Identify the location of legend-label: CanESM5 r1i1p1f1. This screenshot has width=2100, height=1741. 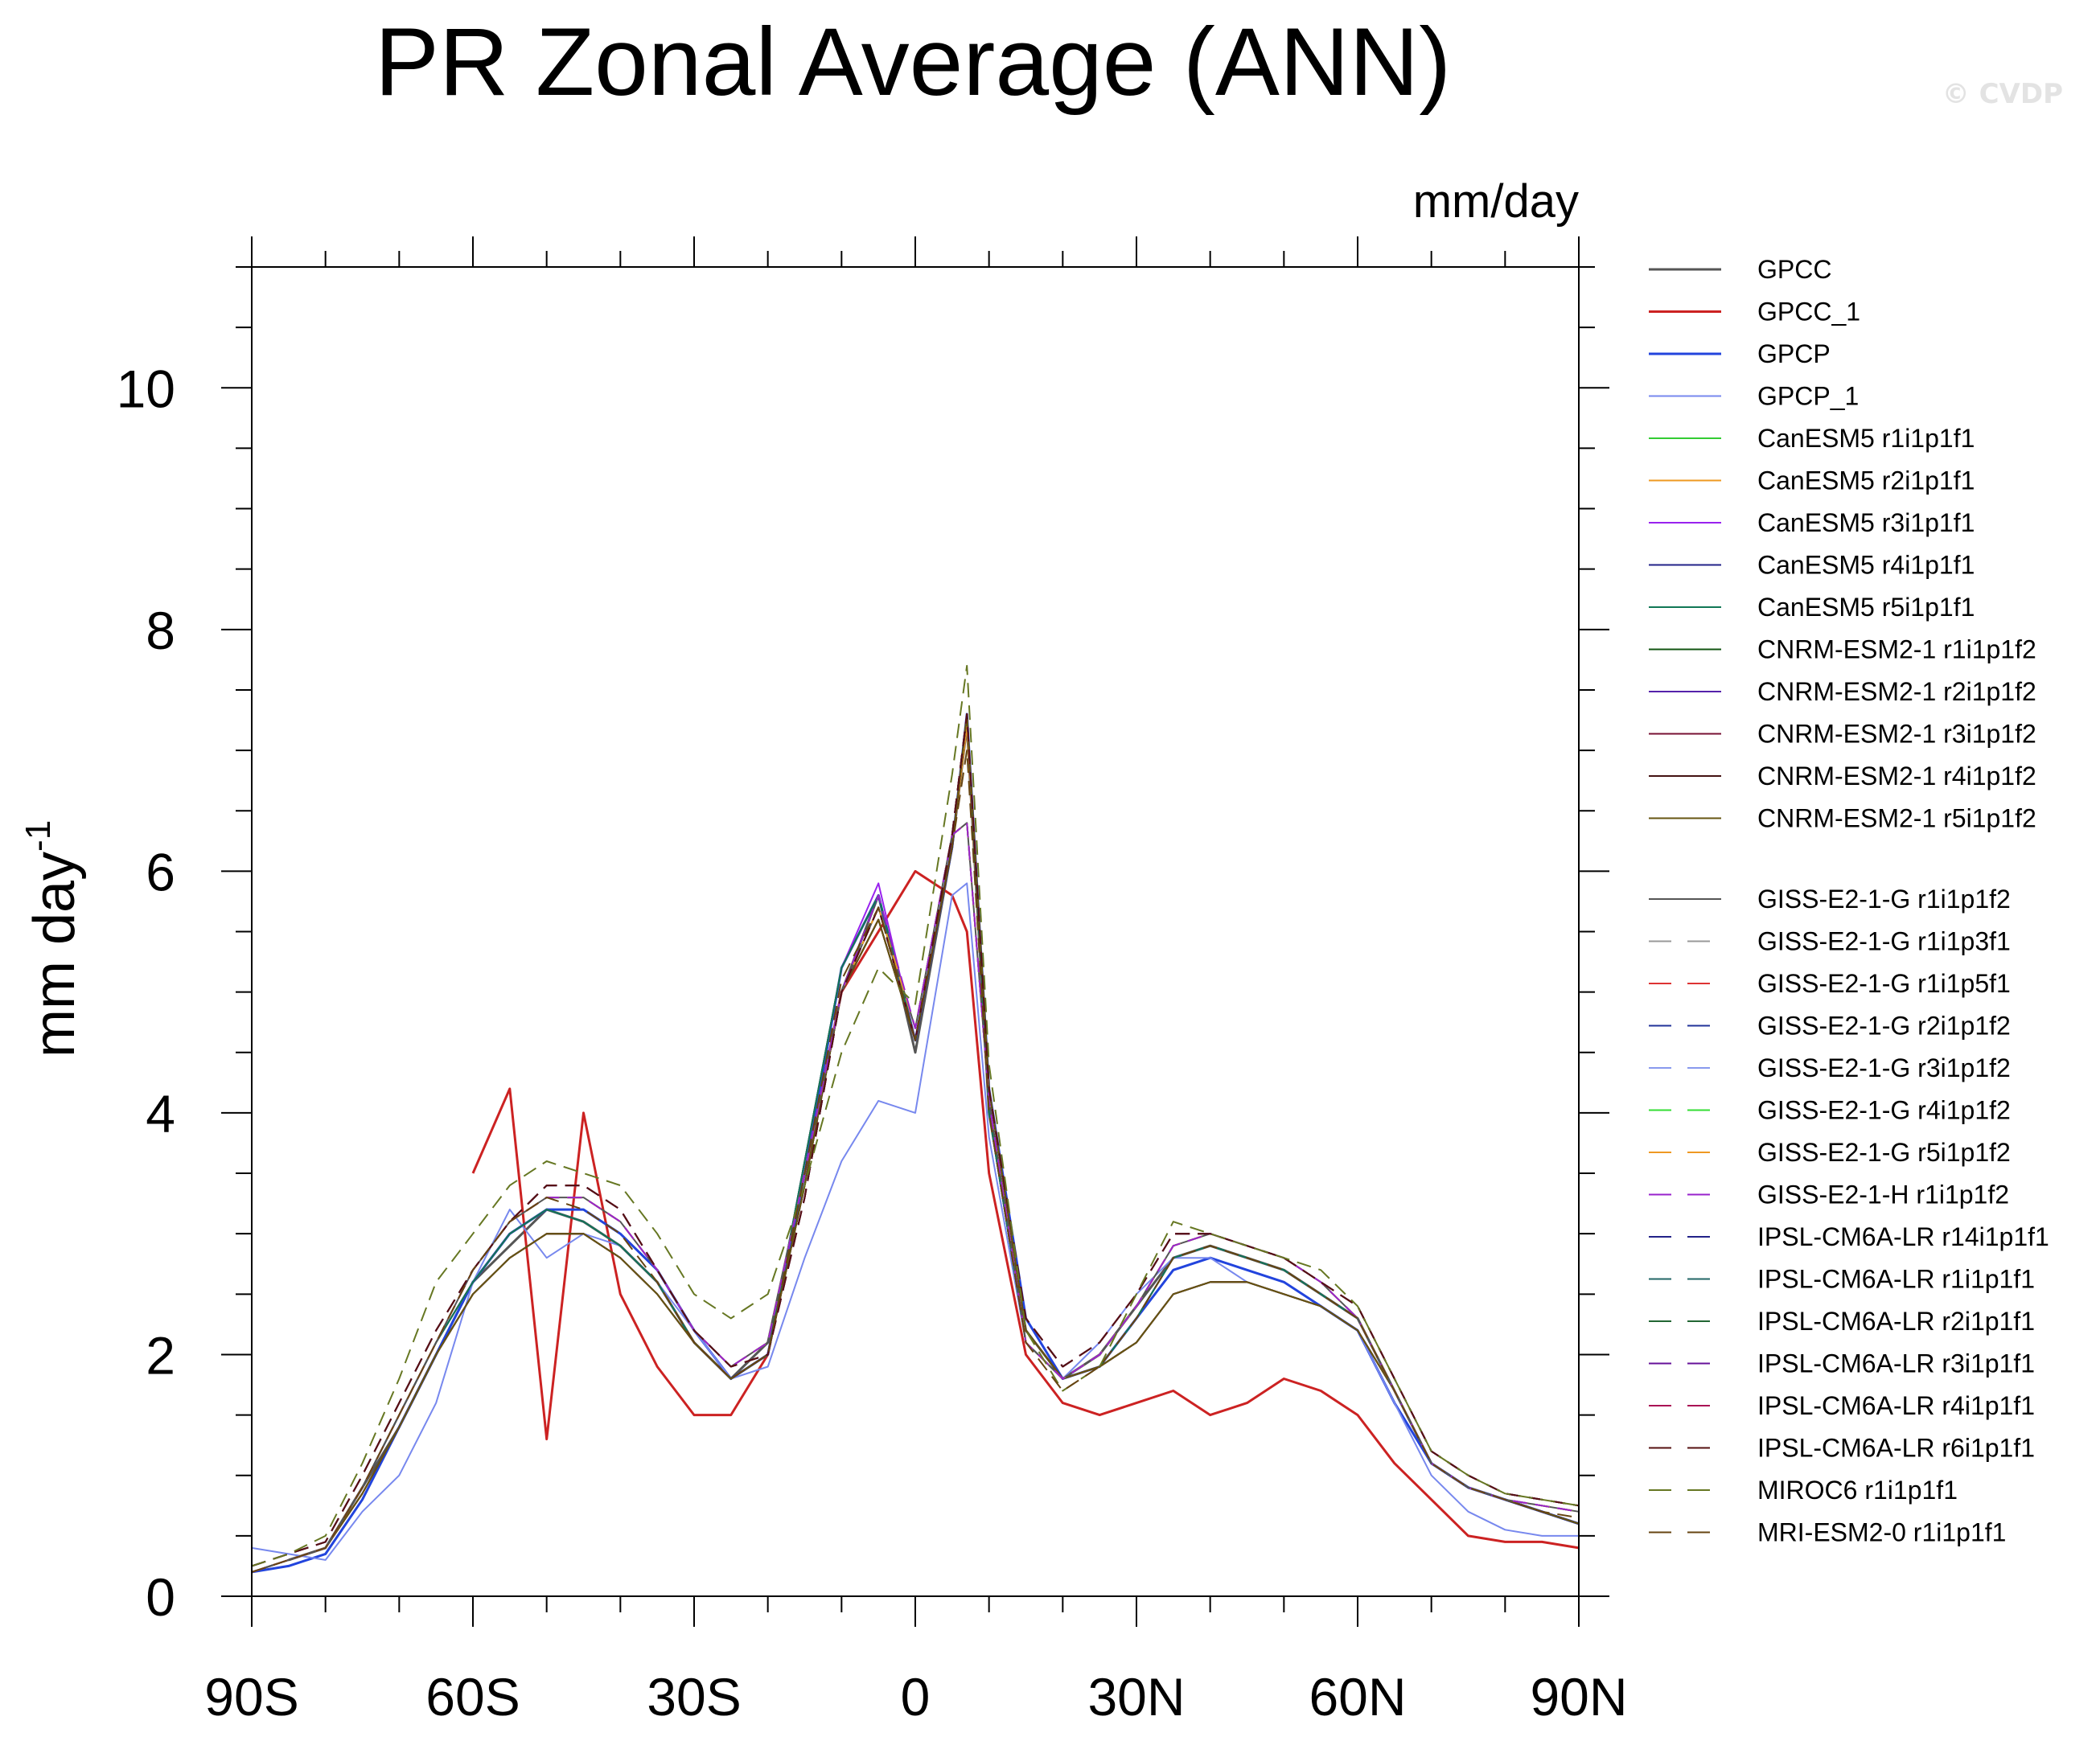
(1866, 439).